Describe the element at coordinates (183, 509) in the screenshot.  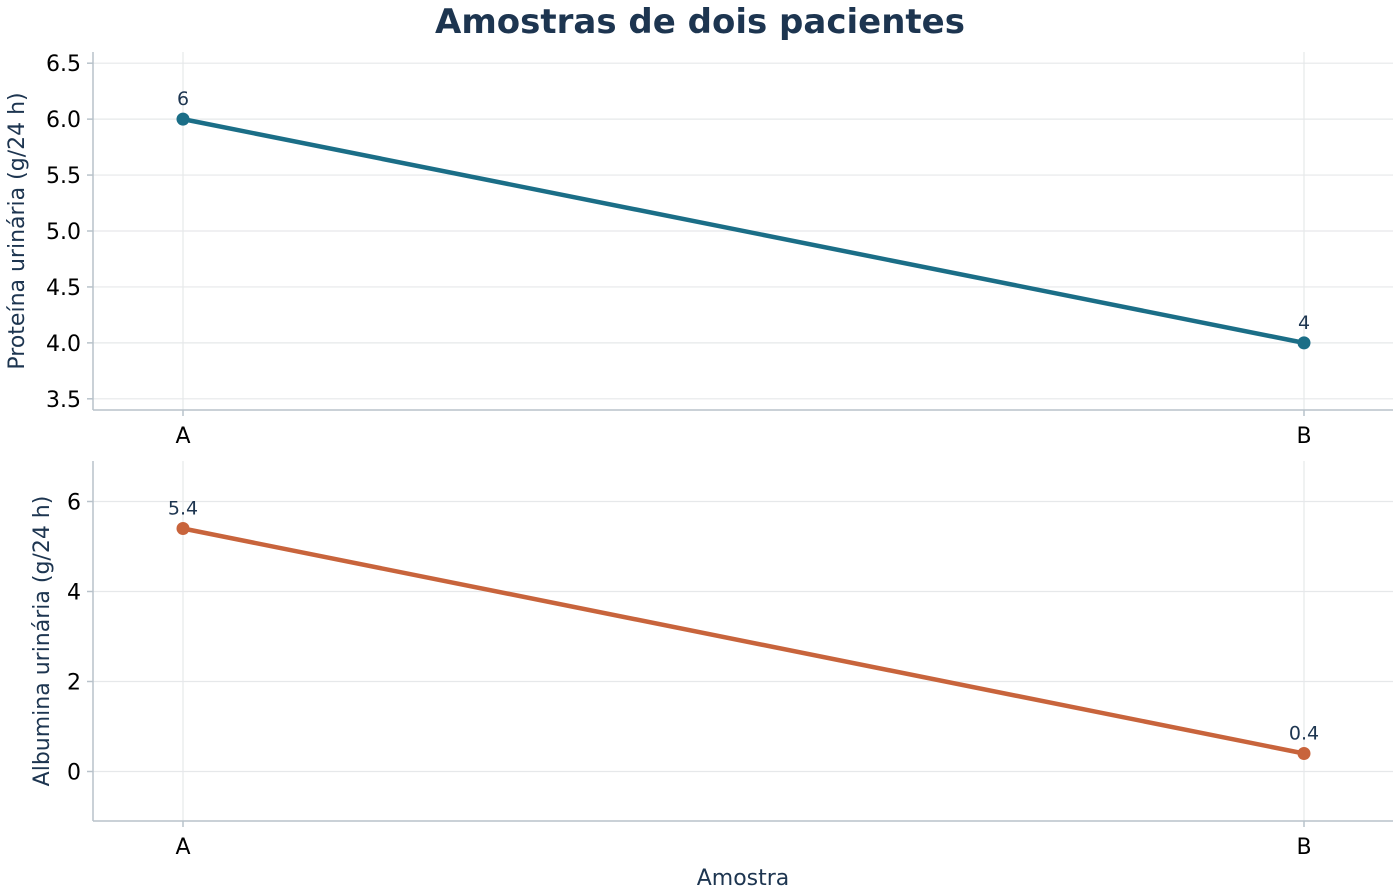
I see `data-label: 5.4` at that location.